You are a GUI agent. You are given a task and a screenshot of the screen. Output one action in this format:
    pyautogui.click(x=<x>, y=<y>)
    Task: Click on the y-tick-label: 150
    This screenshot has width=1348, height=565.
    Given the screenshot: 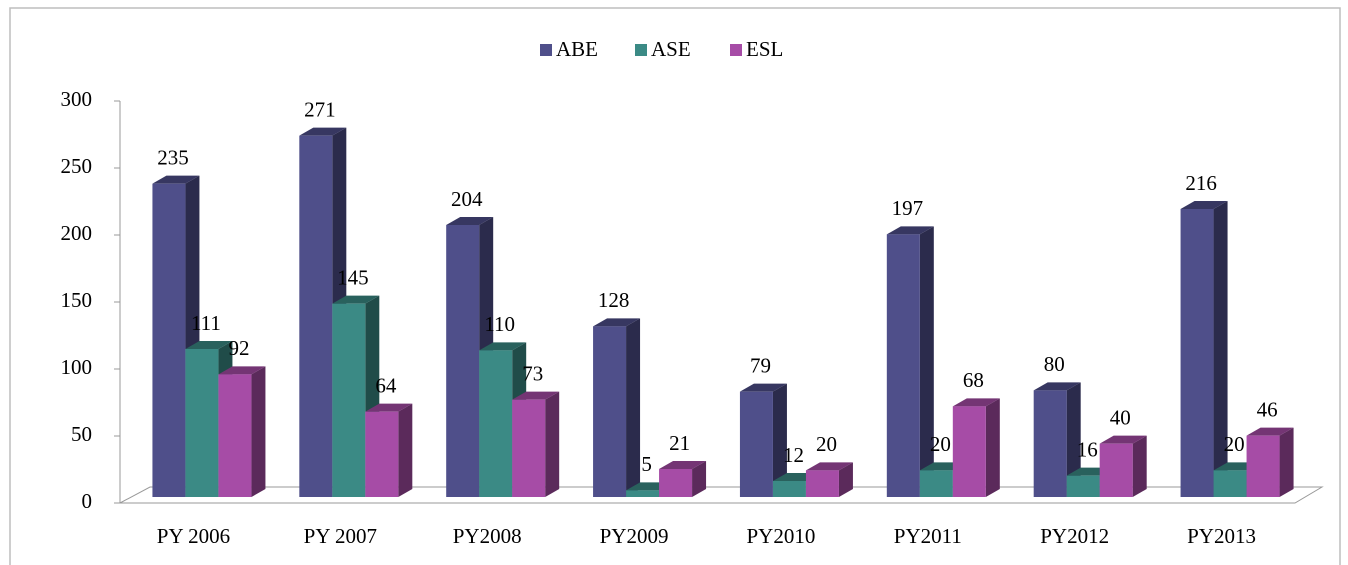 What is the action you would take?
    pyautogui.click(x=77, y=300)
    